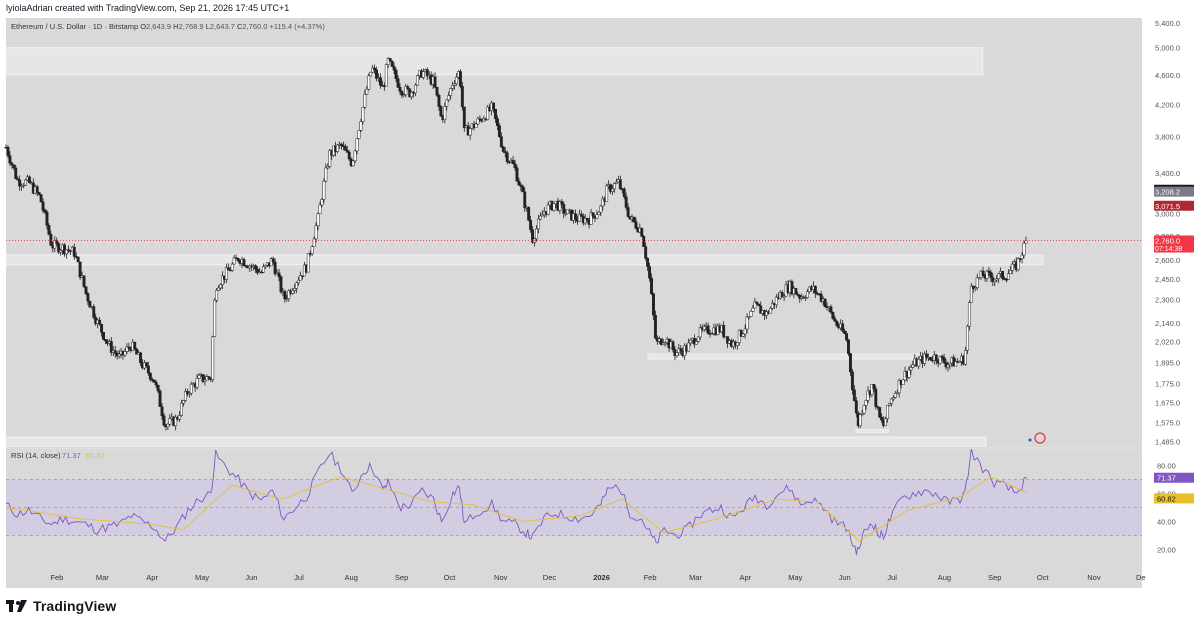 The image size is (1200, 626). What do you see at coordinates (1167, 422) in the screenshot?
I see `price-axis-tick-label: 1,575.0` at bounding box center [1167, 422].